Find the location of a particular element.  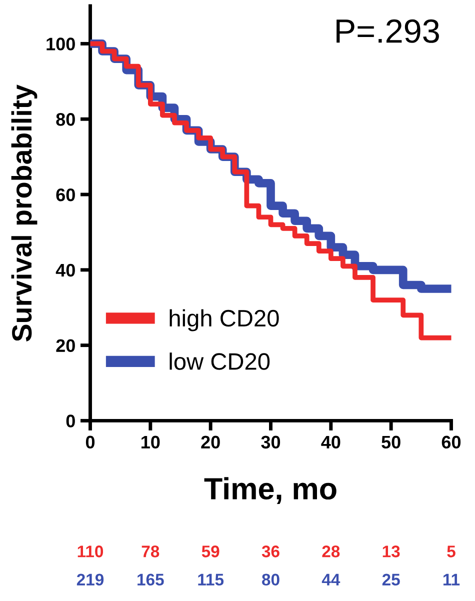

y-tick-label: 60 is located at coordinates (65, 195).